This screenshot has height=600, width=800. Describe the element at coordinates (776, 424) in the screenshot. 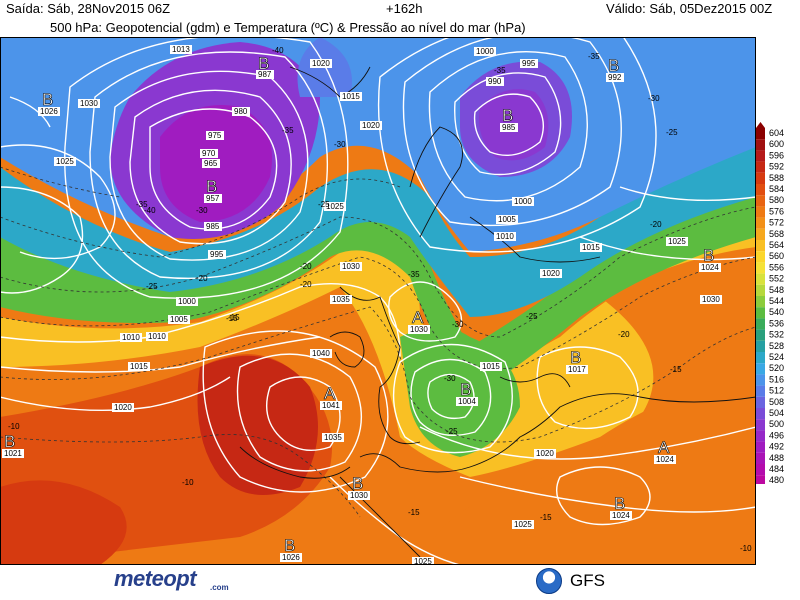

I see `legend-label: 500` at that location.